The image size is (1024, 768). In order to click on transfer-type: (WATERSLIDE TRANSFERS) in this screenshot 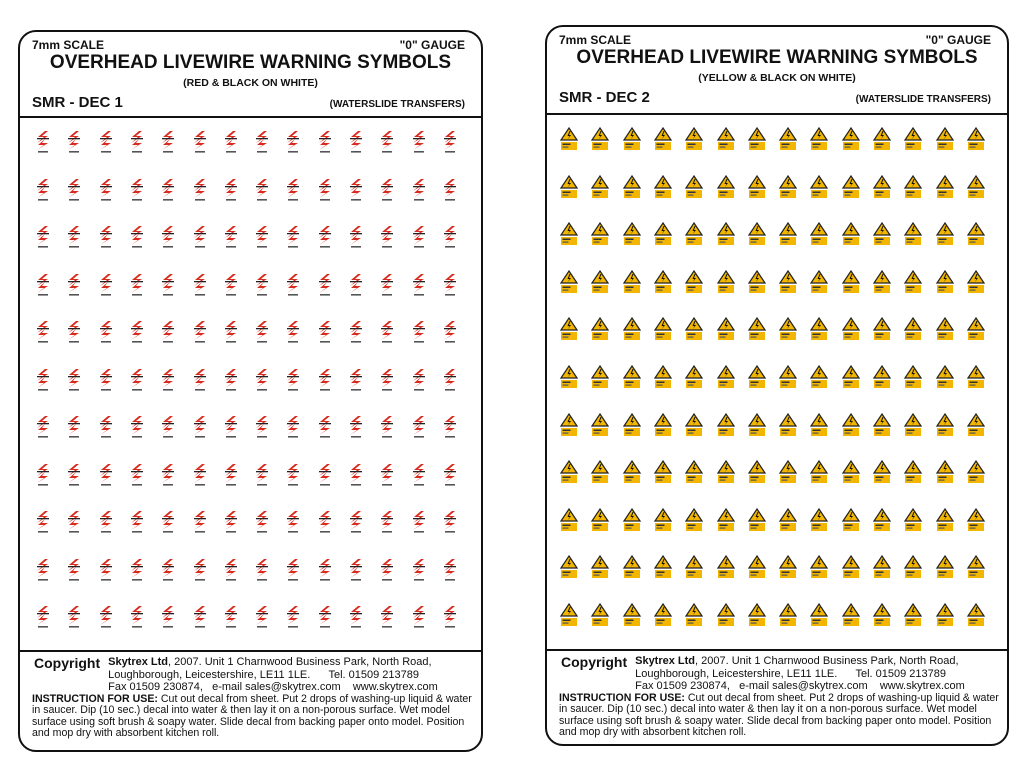, I will do `click(397, 104)`.